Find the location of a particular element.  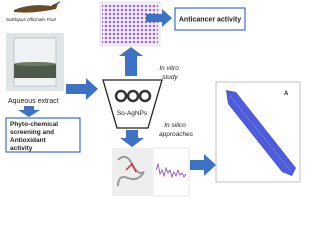

plot-label: A is located at coordinates (286, 94).